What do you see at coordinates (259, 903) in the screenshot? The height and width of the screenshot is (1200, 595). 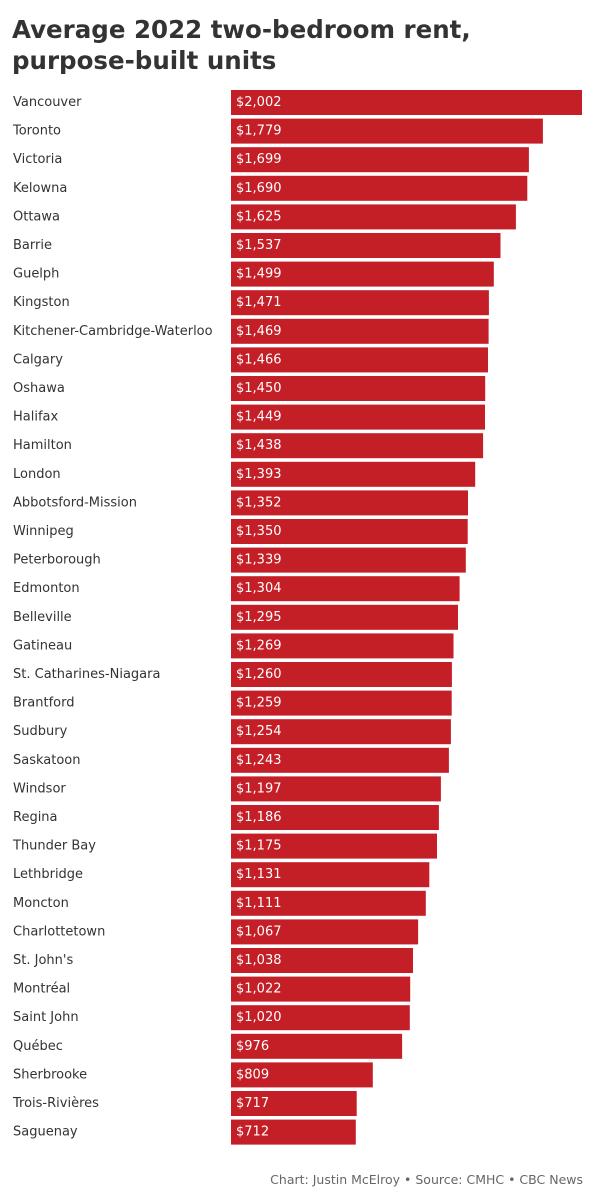 I see `bar-value-label: $1,111` at bounding box center [259, 903].